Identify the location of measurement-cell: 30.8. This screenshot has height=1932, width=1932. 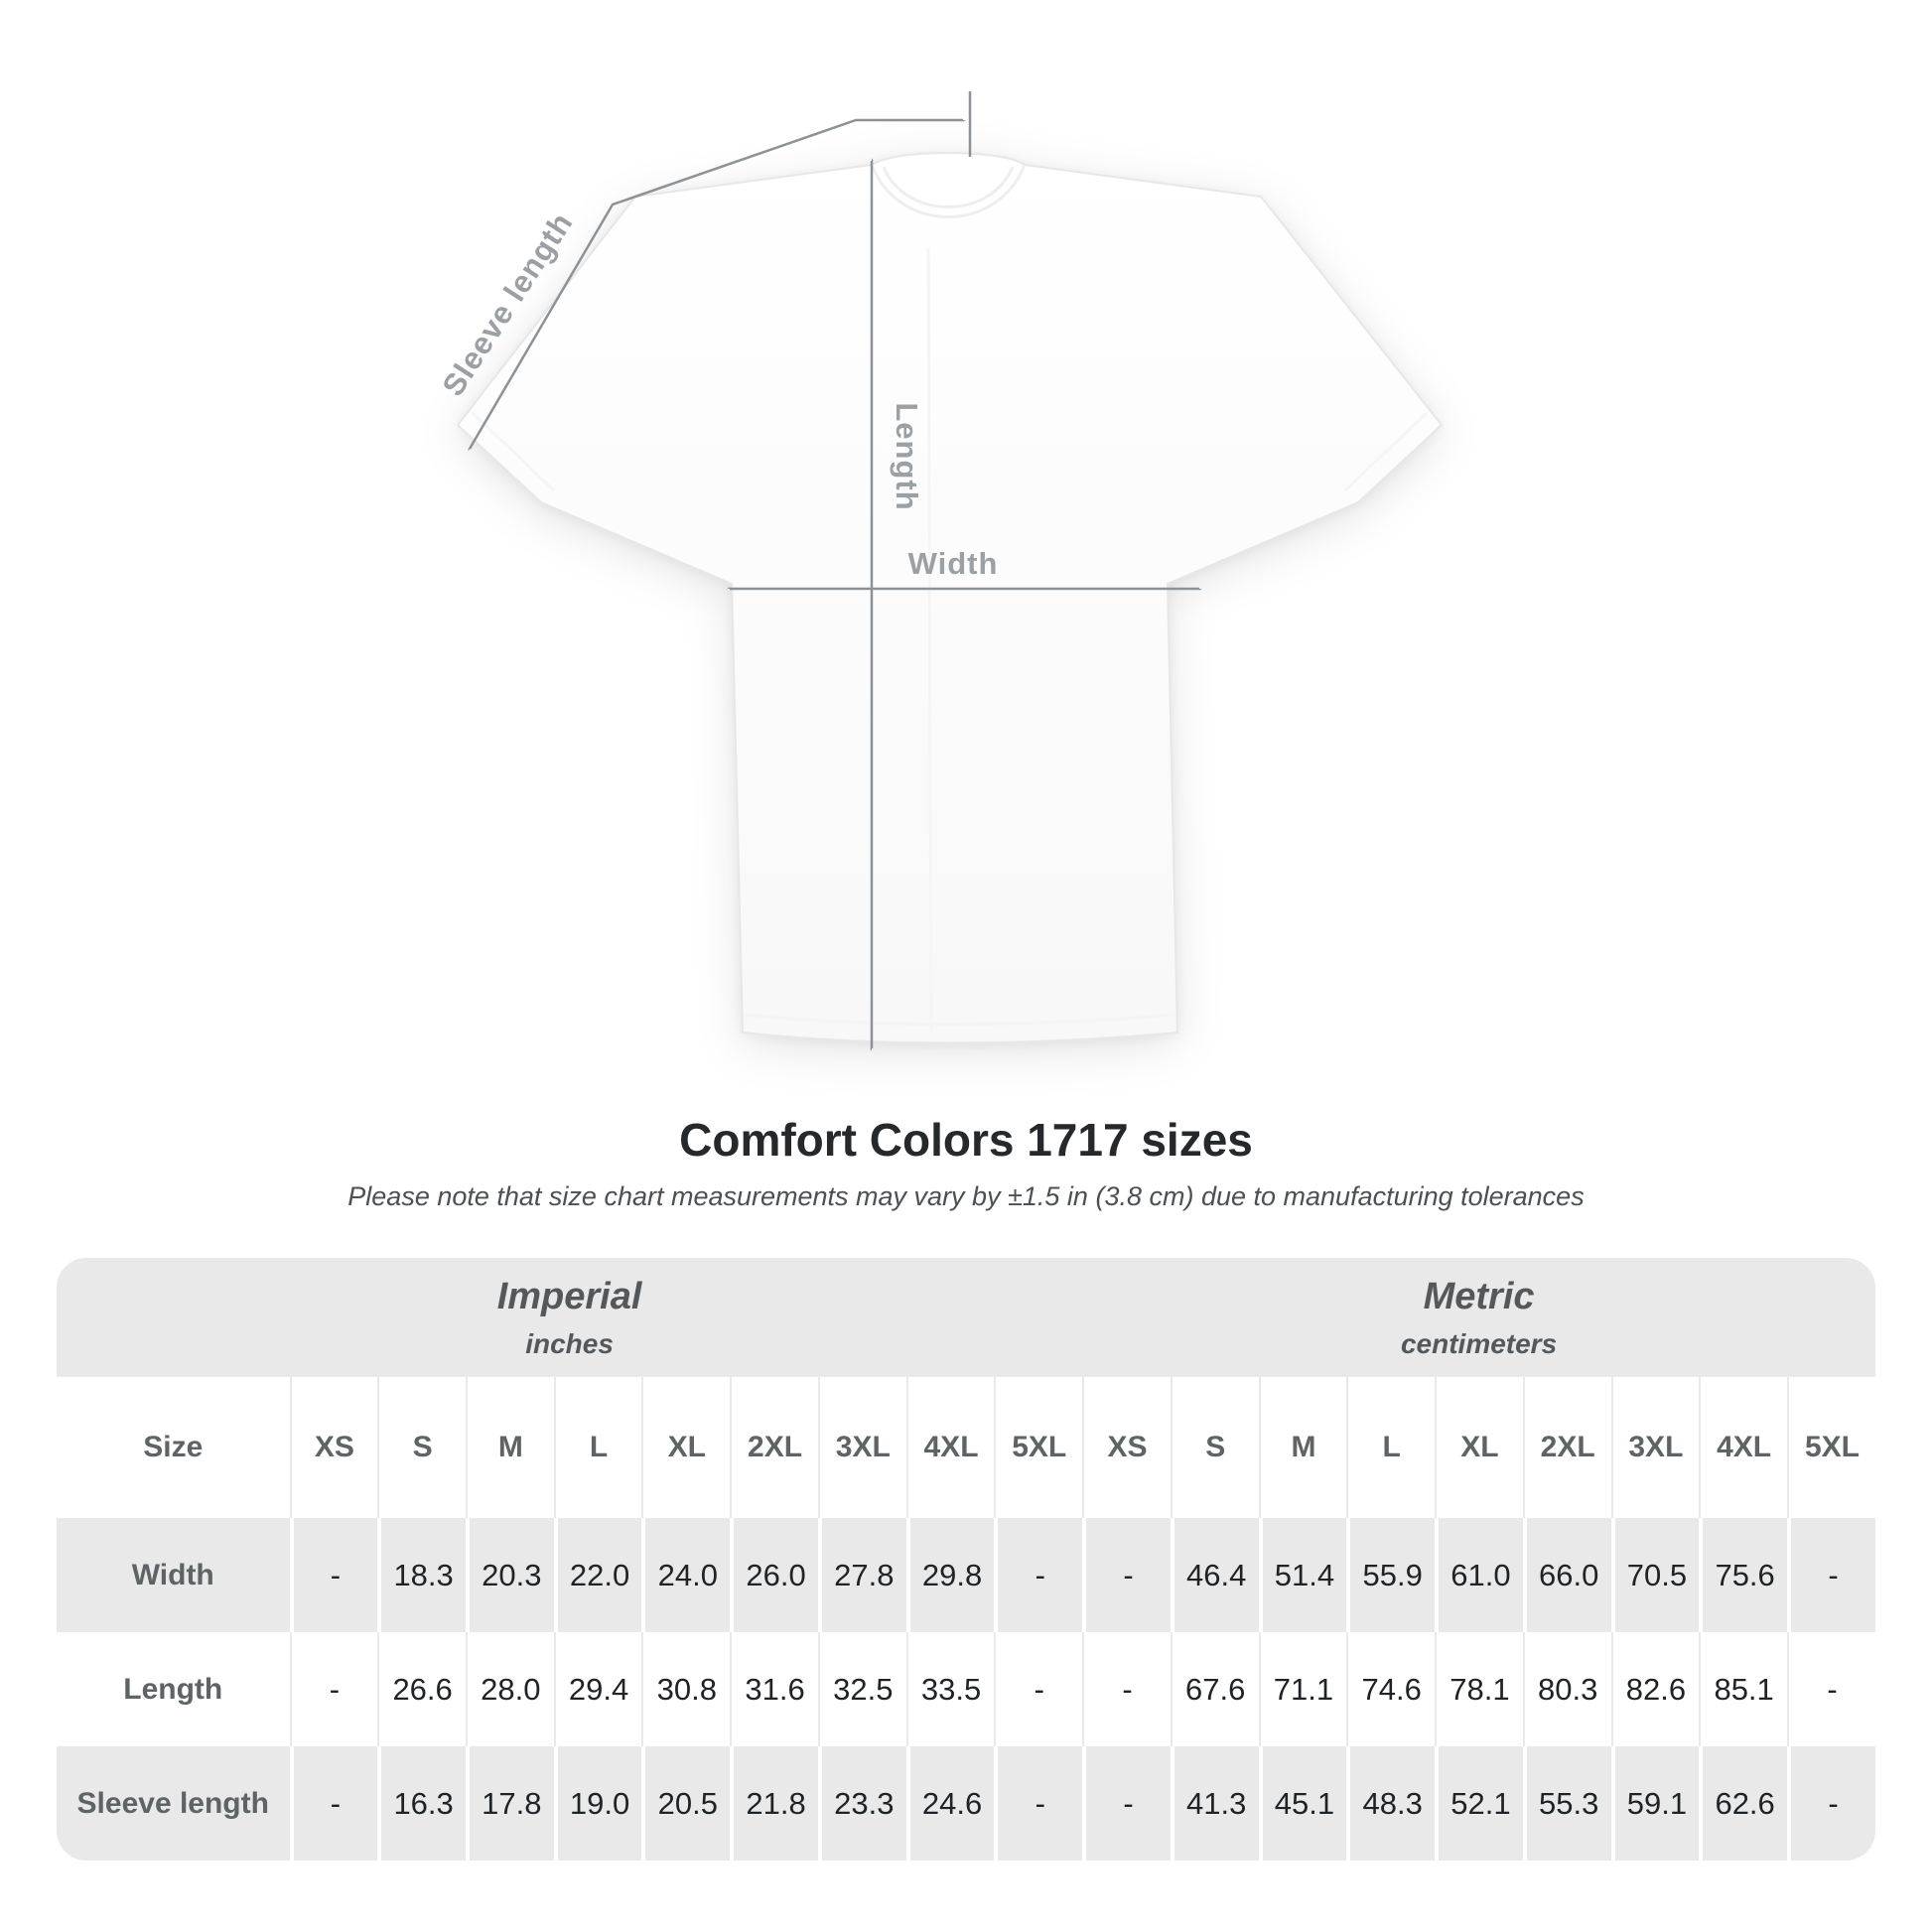
(686, 1690).